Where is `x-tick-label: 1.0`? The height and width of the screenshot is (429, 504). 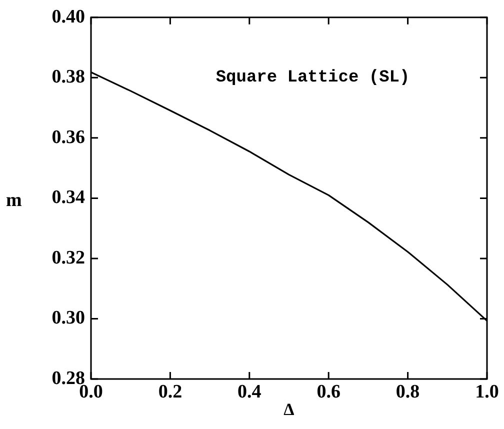 x-tick-label: 1.0 is located at coordinates (487, 391).